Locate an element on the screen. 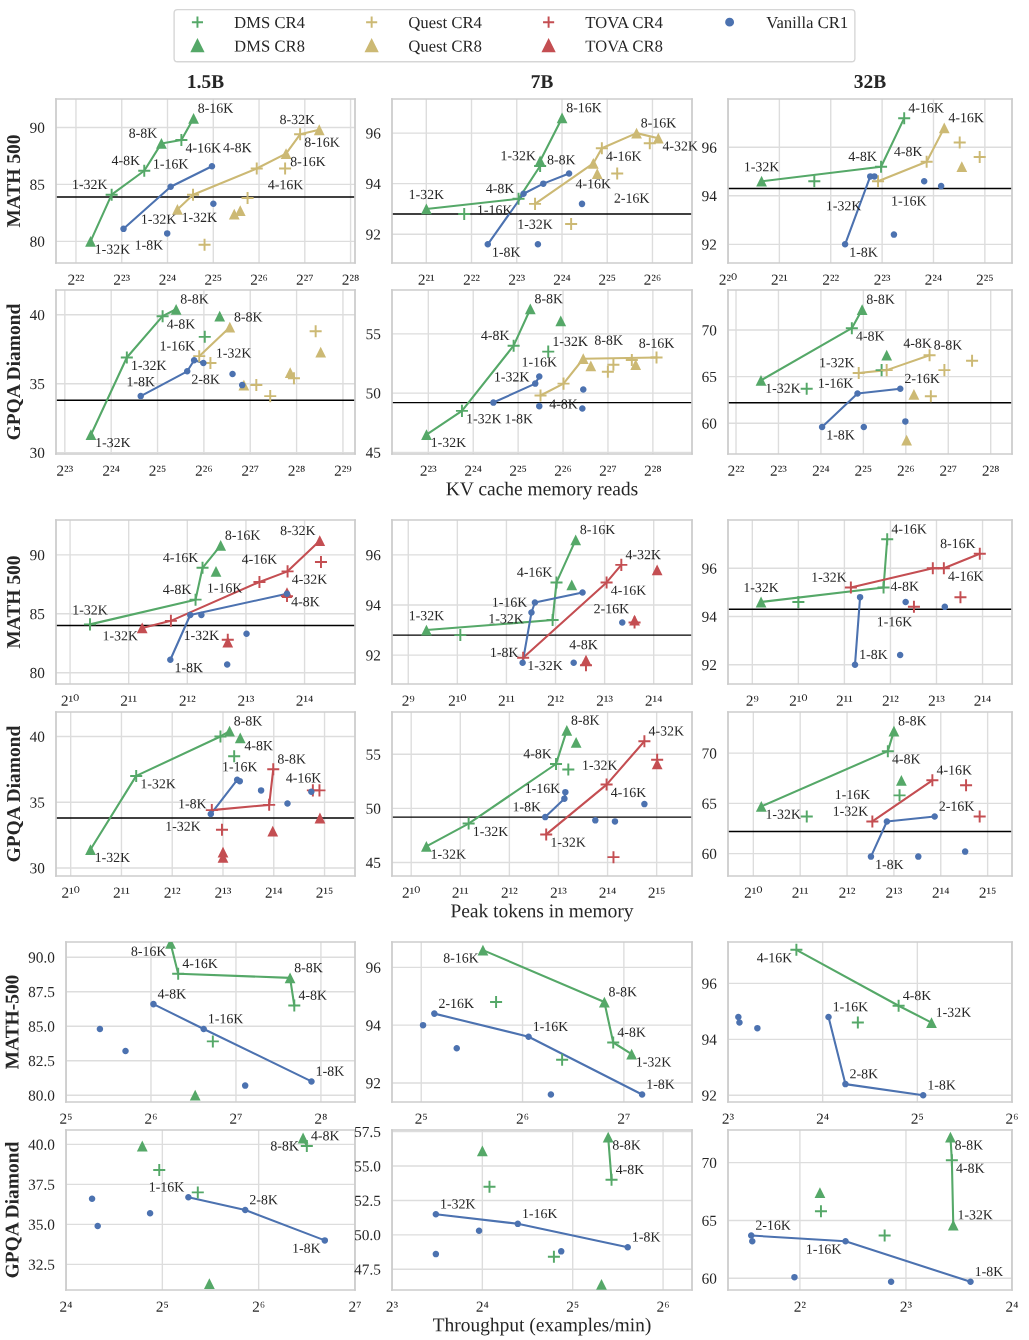 The width and height of the screenshot is (1029, 1340). y-tick-label: 85.0 is located at coordinates (41, 1026).